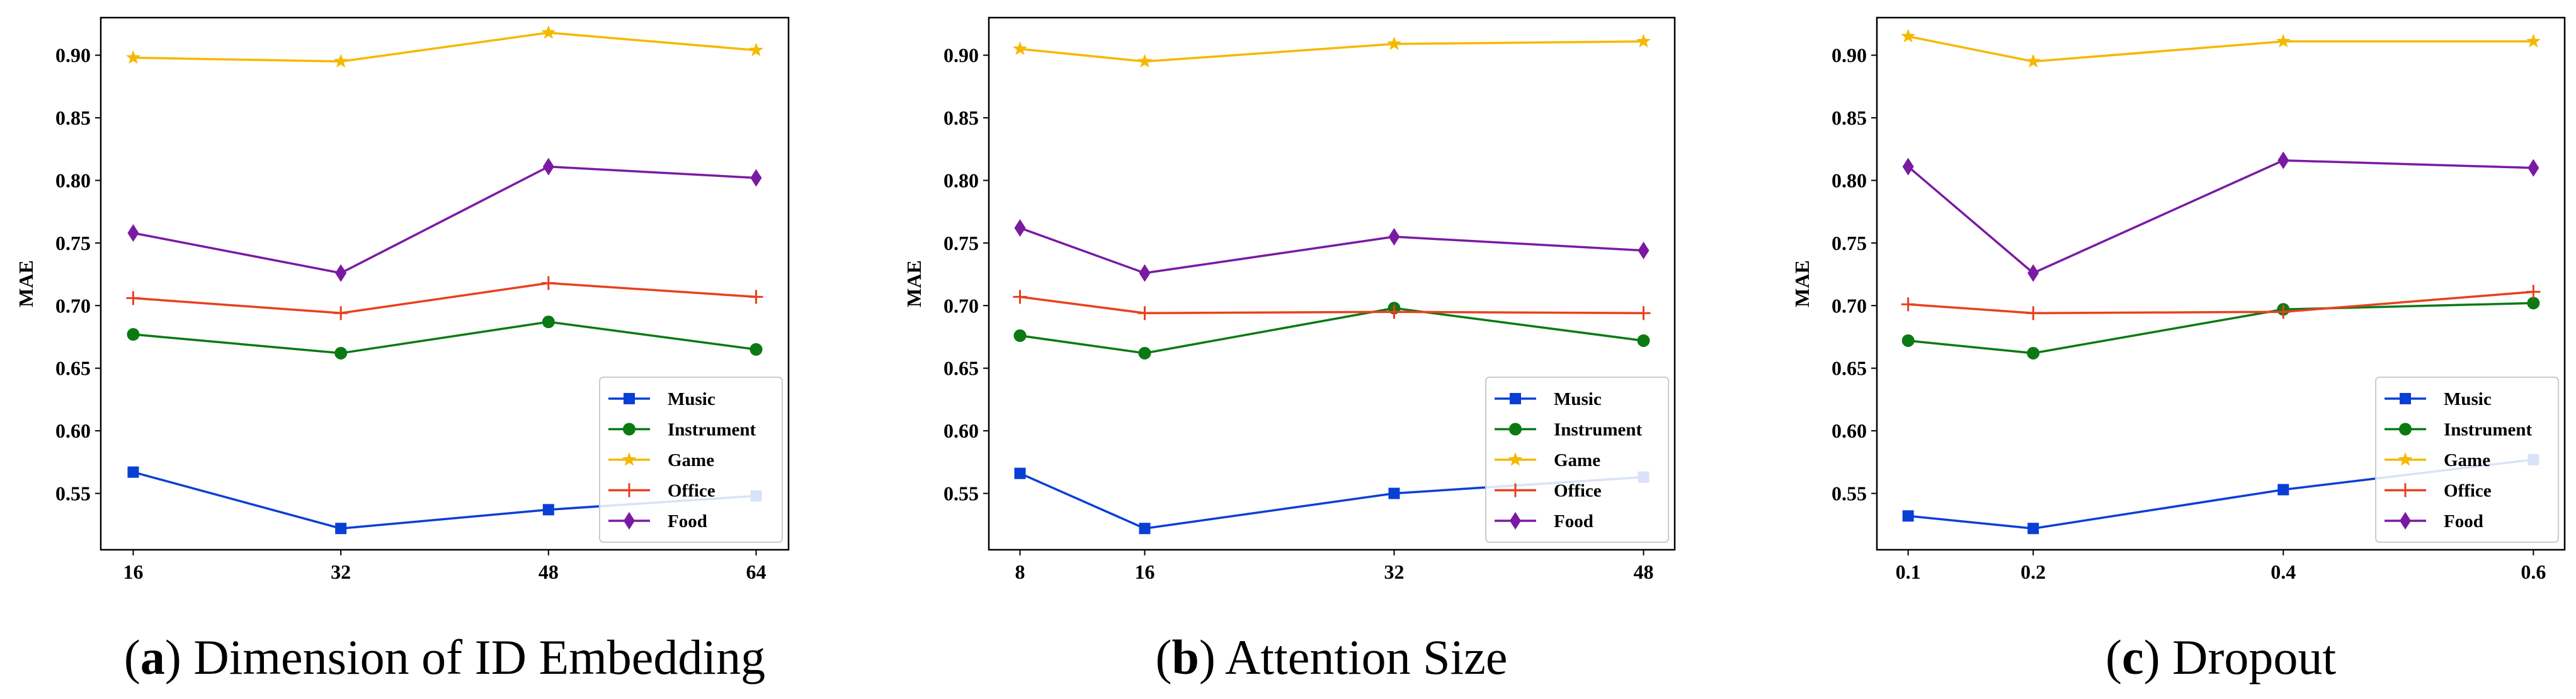  I want to click on caption-text: ) Dimension of ID Embedding, so click(465, 657).